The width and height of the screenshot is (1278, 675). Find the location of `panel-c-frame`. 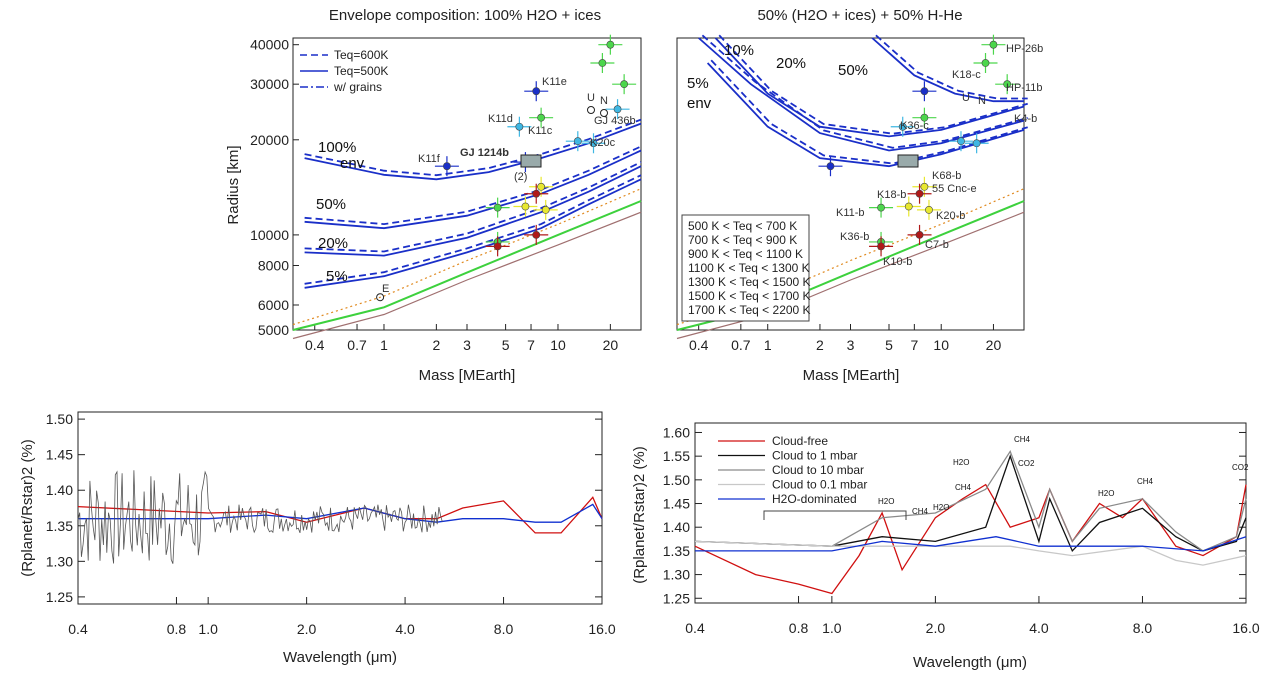

panel-c-frame is located at coordinates (340, 508).